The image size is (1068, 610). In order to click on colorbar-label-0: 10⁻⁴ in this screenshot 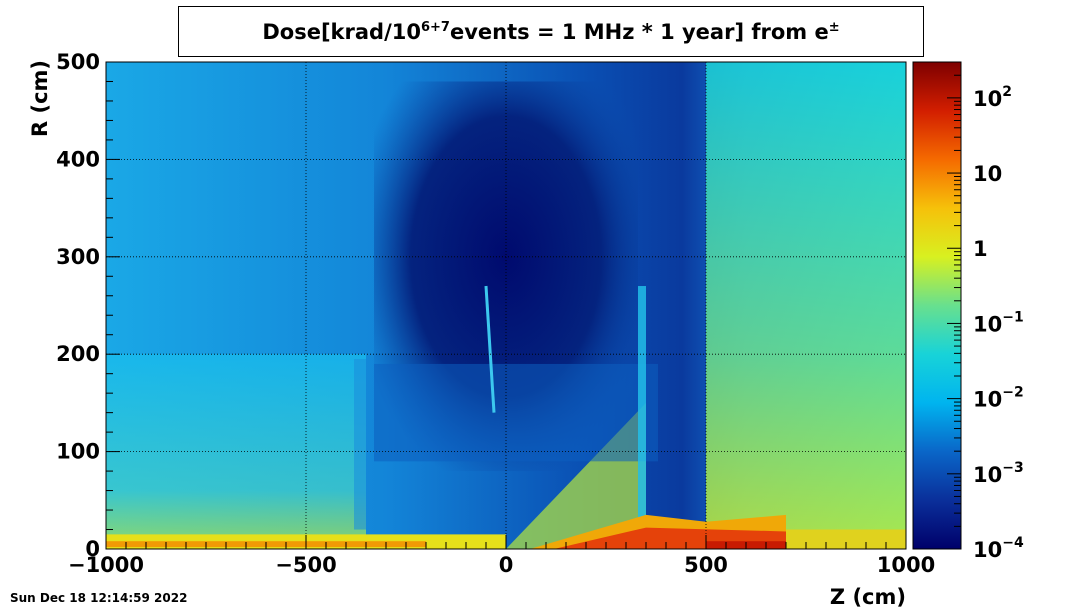, I will do `click(998, 548)`.